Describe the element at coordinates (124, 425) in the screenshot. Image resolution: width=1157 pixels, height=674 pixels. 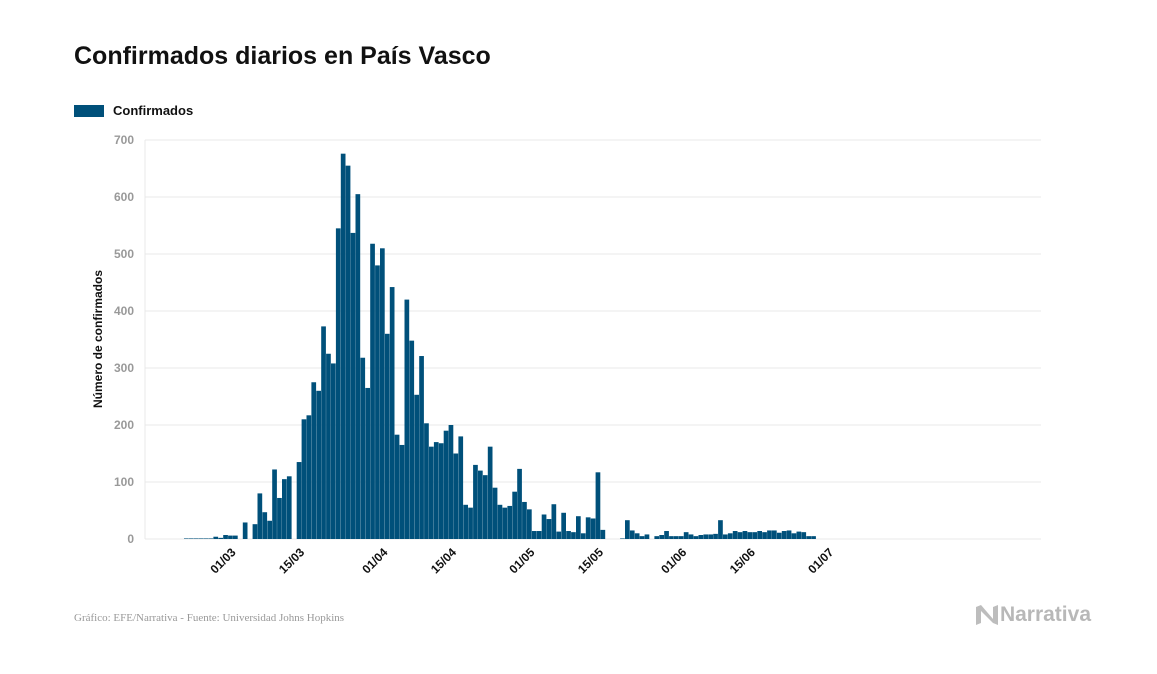
I see `y-tick-label: 200` at that location.